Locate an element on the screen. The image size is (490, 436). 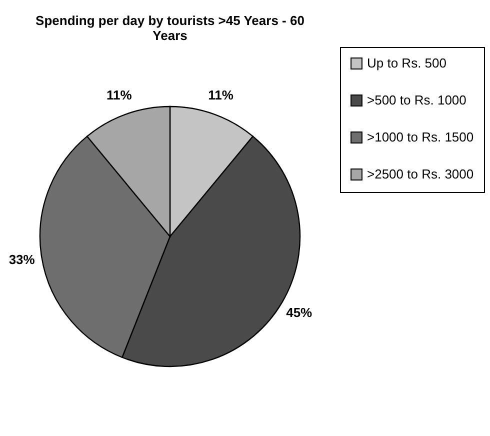
data-label: 33% is located at coordinates (22, 259).